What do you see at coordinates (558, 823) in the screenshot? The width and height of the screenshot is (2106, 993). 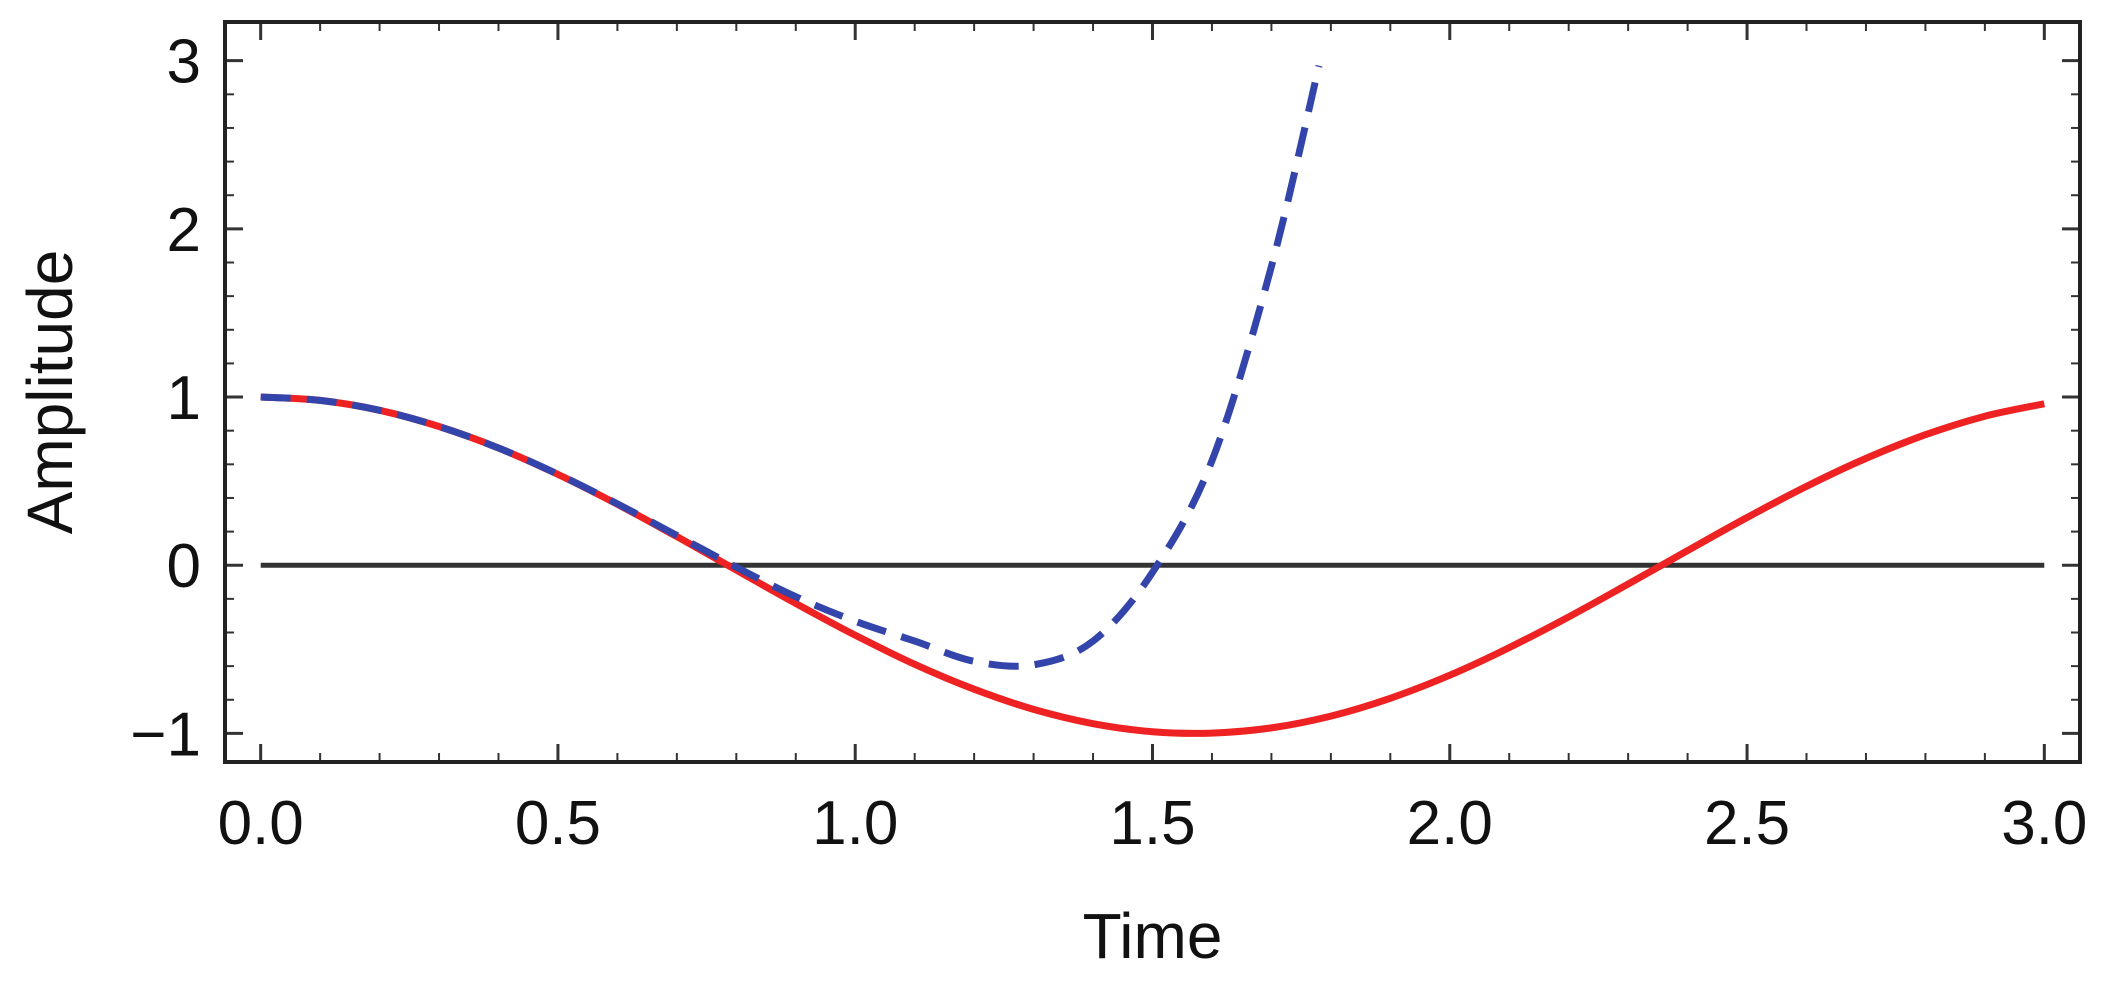 I see `x-tick-label: 0.5` at bounding box center [558, 823].